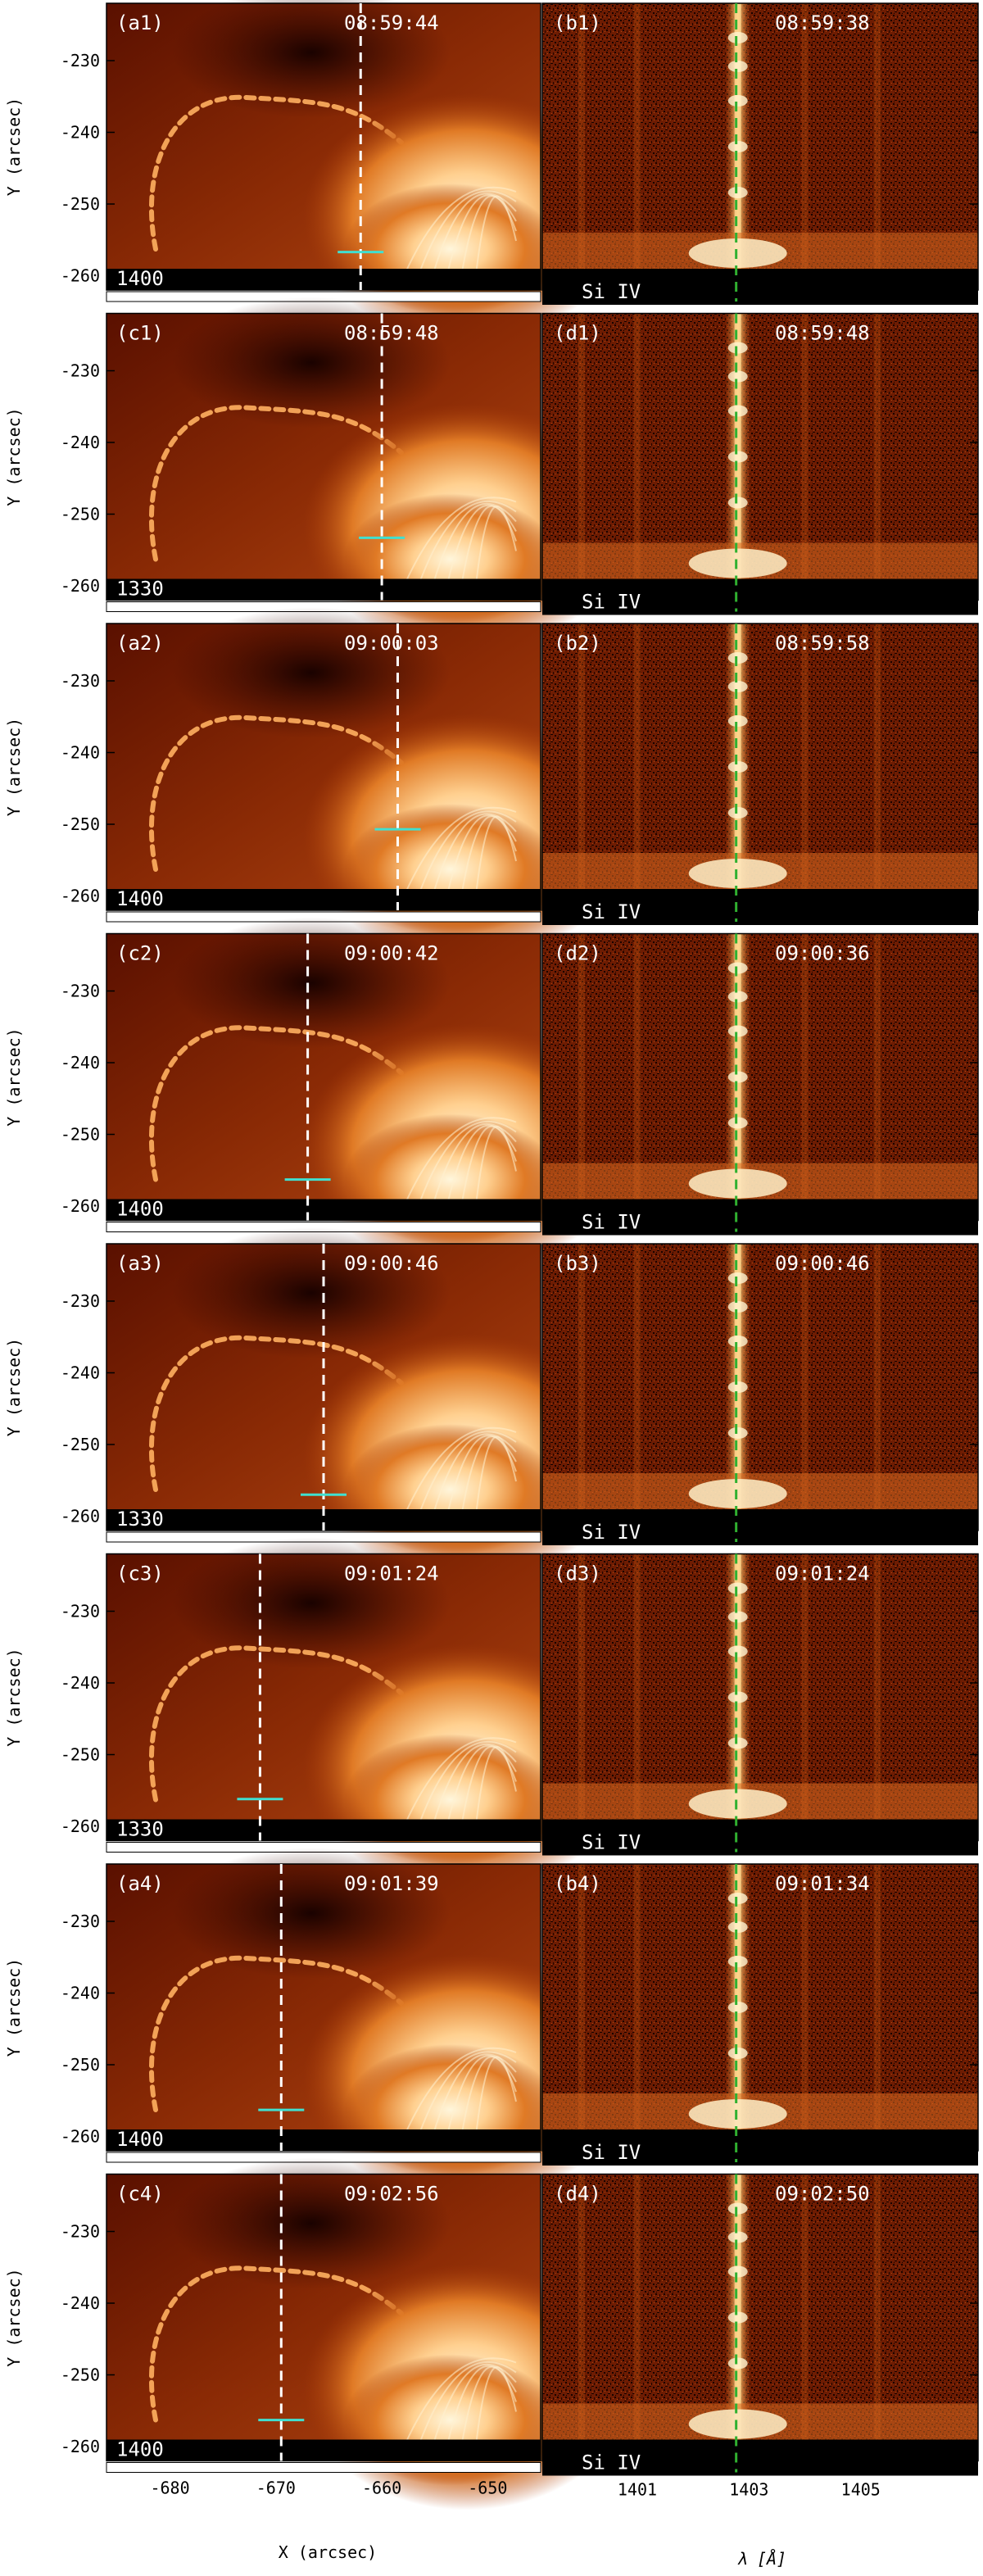 The image size is (983, 2576). What do you see at coordinates (392, 22) in the screenshot?
I see `panel-time: 08:59:44` at bounding box center [392, 22].